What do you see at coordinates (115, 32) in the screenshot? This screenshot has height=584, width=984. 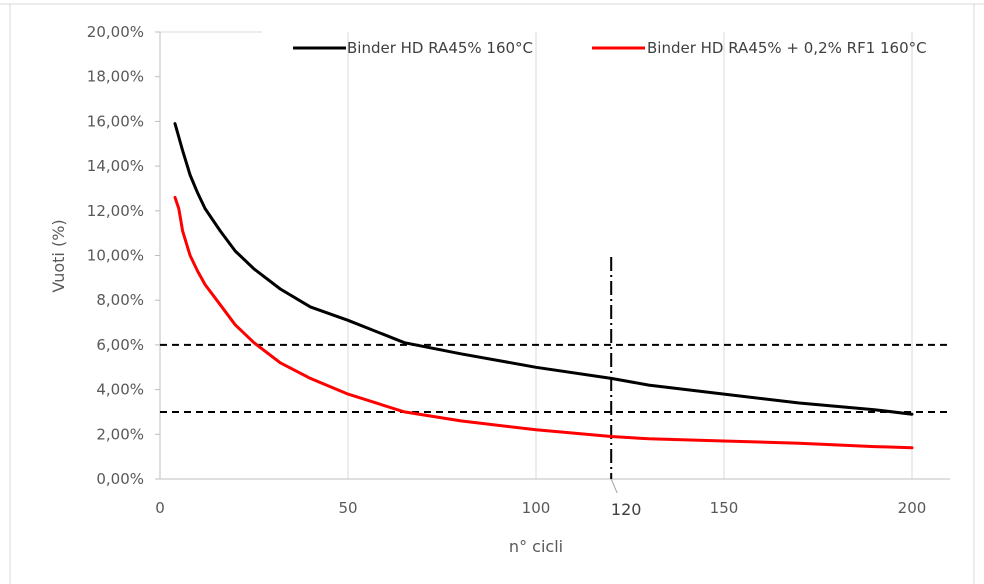 I see `y-tick-label: 20,00%` at bounding box center [115, 32].